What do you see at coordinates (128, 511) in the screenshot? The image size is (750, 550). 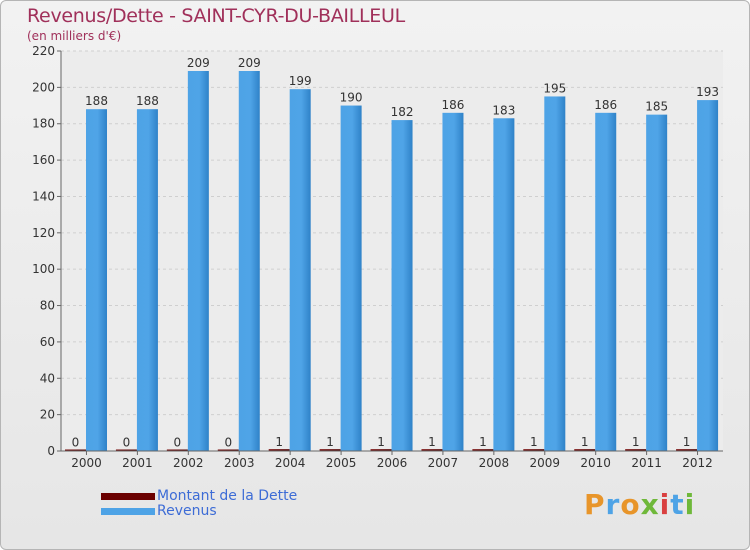 I see `legend-swatch-revenus` at bounding box center [128, 511].